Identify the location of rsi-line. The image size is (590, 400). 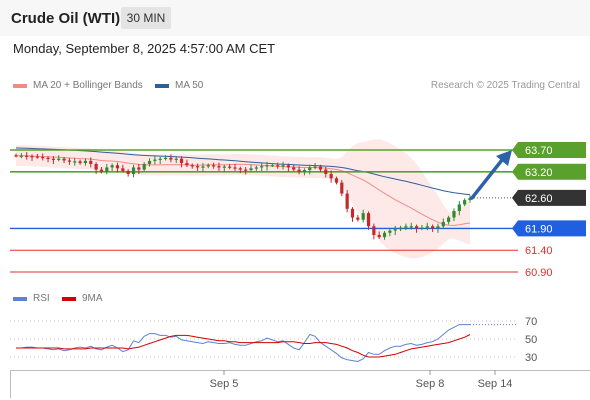
(243, 343).